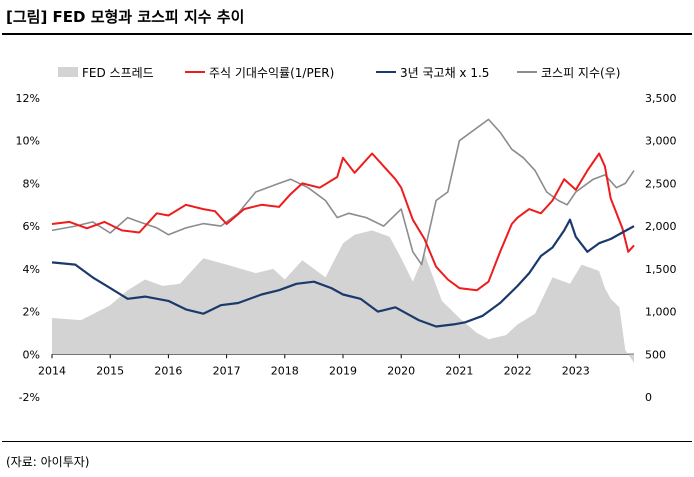 Image resolution: width=694 pixels, height=477 pixels. I want to click on legend-label-bond3y: 3년 국고채 x 1.5, so click(444, 73).